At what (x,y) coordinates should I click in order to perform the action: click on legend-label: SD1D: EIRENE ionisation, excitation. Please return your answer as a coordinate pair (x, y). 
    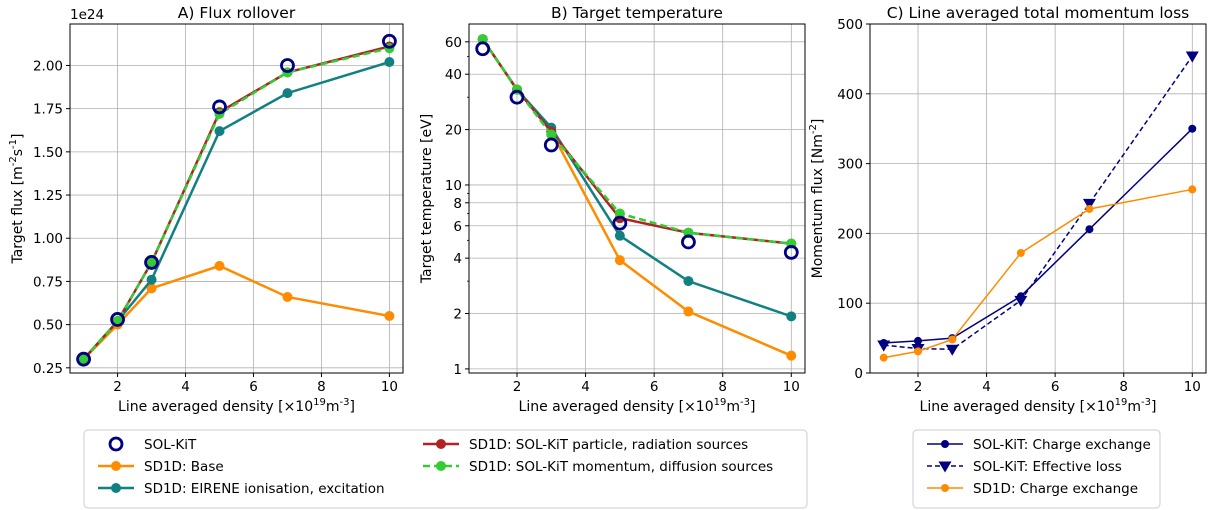
    Looking at the image, I should click on (264, 489).